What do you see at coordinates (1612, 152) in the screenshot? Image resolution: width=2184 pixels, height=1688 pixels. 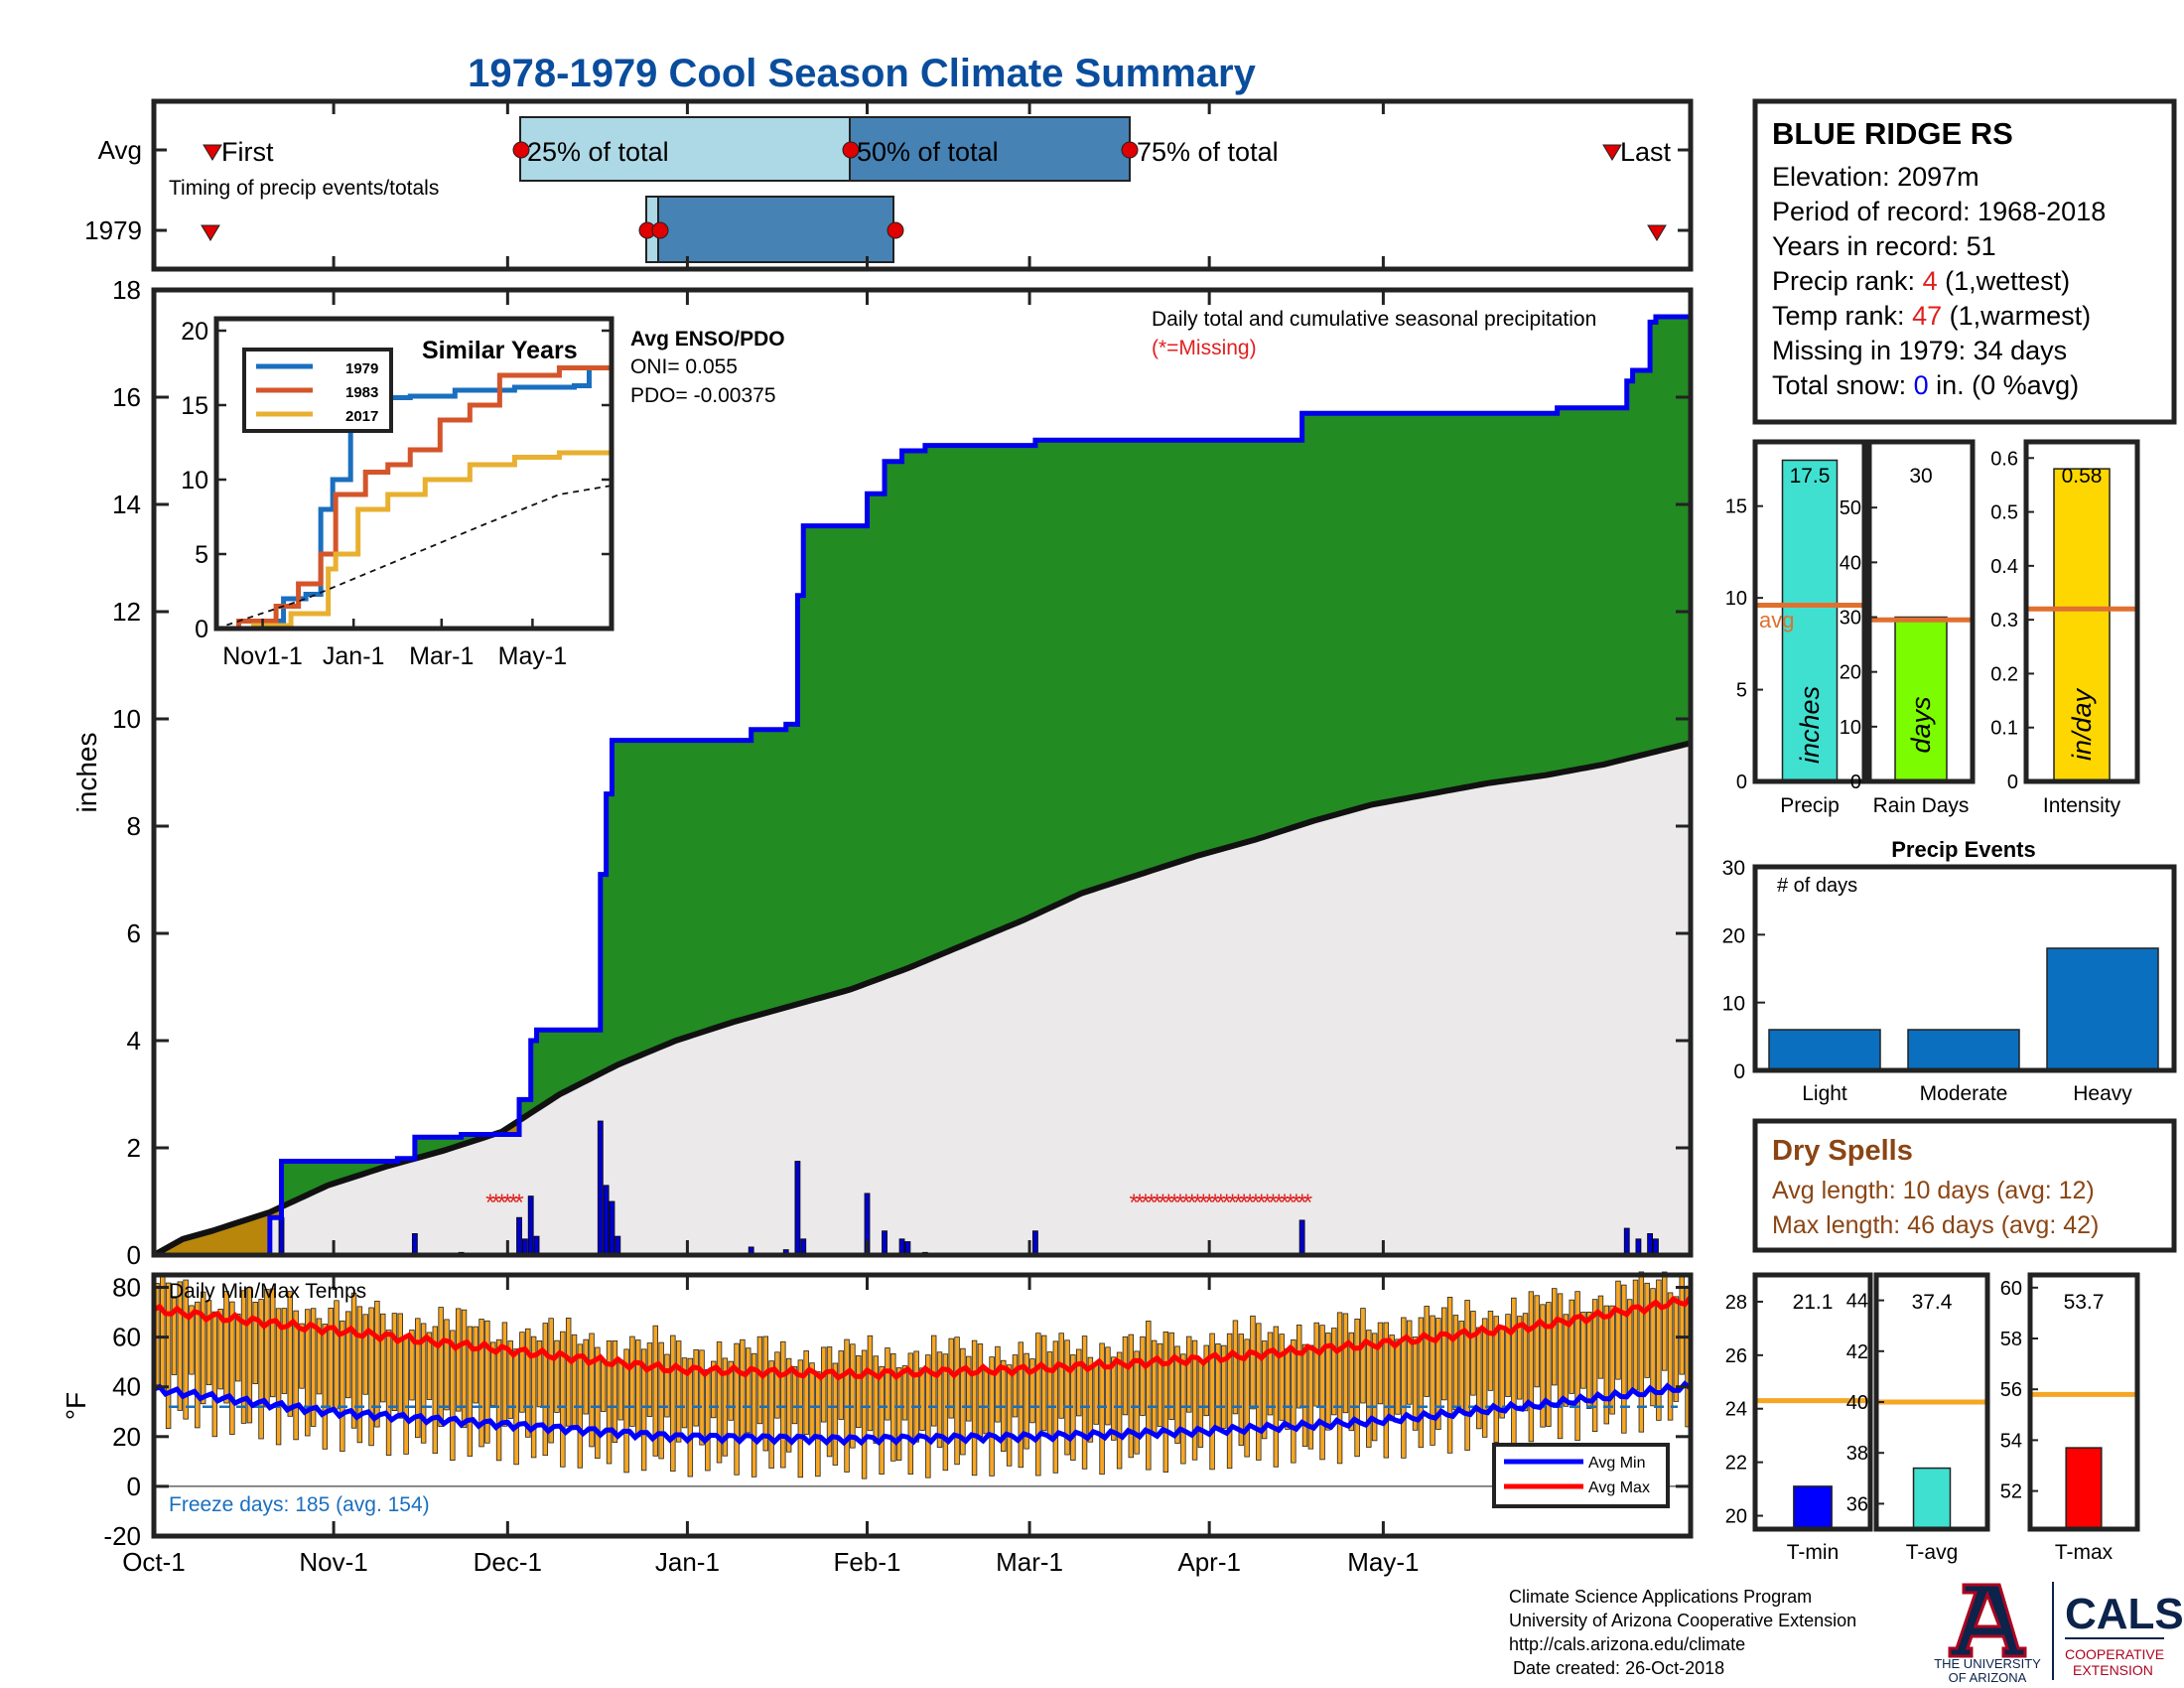 I see `timing-avg-last-marker` at bounding box center [1612, 152].